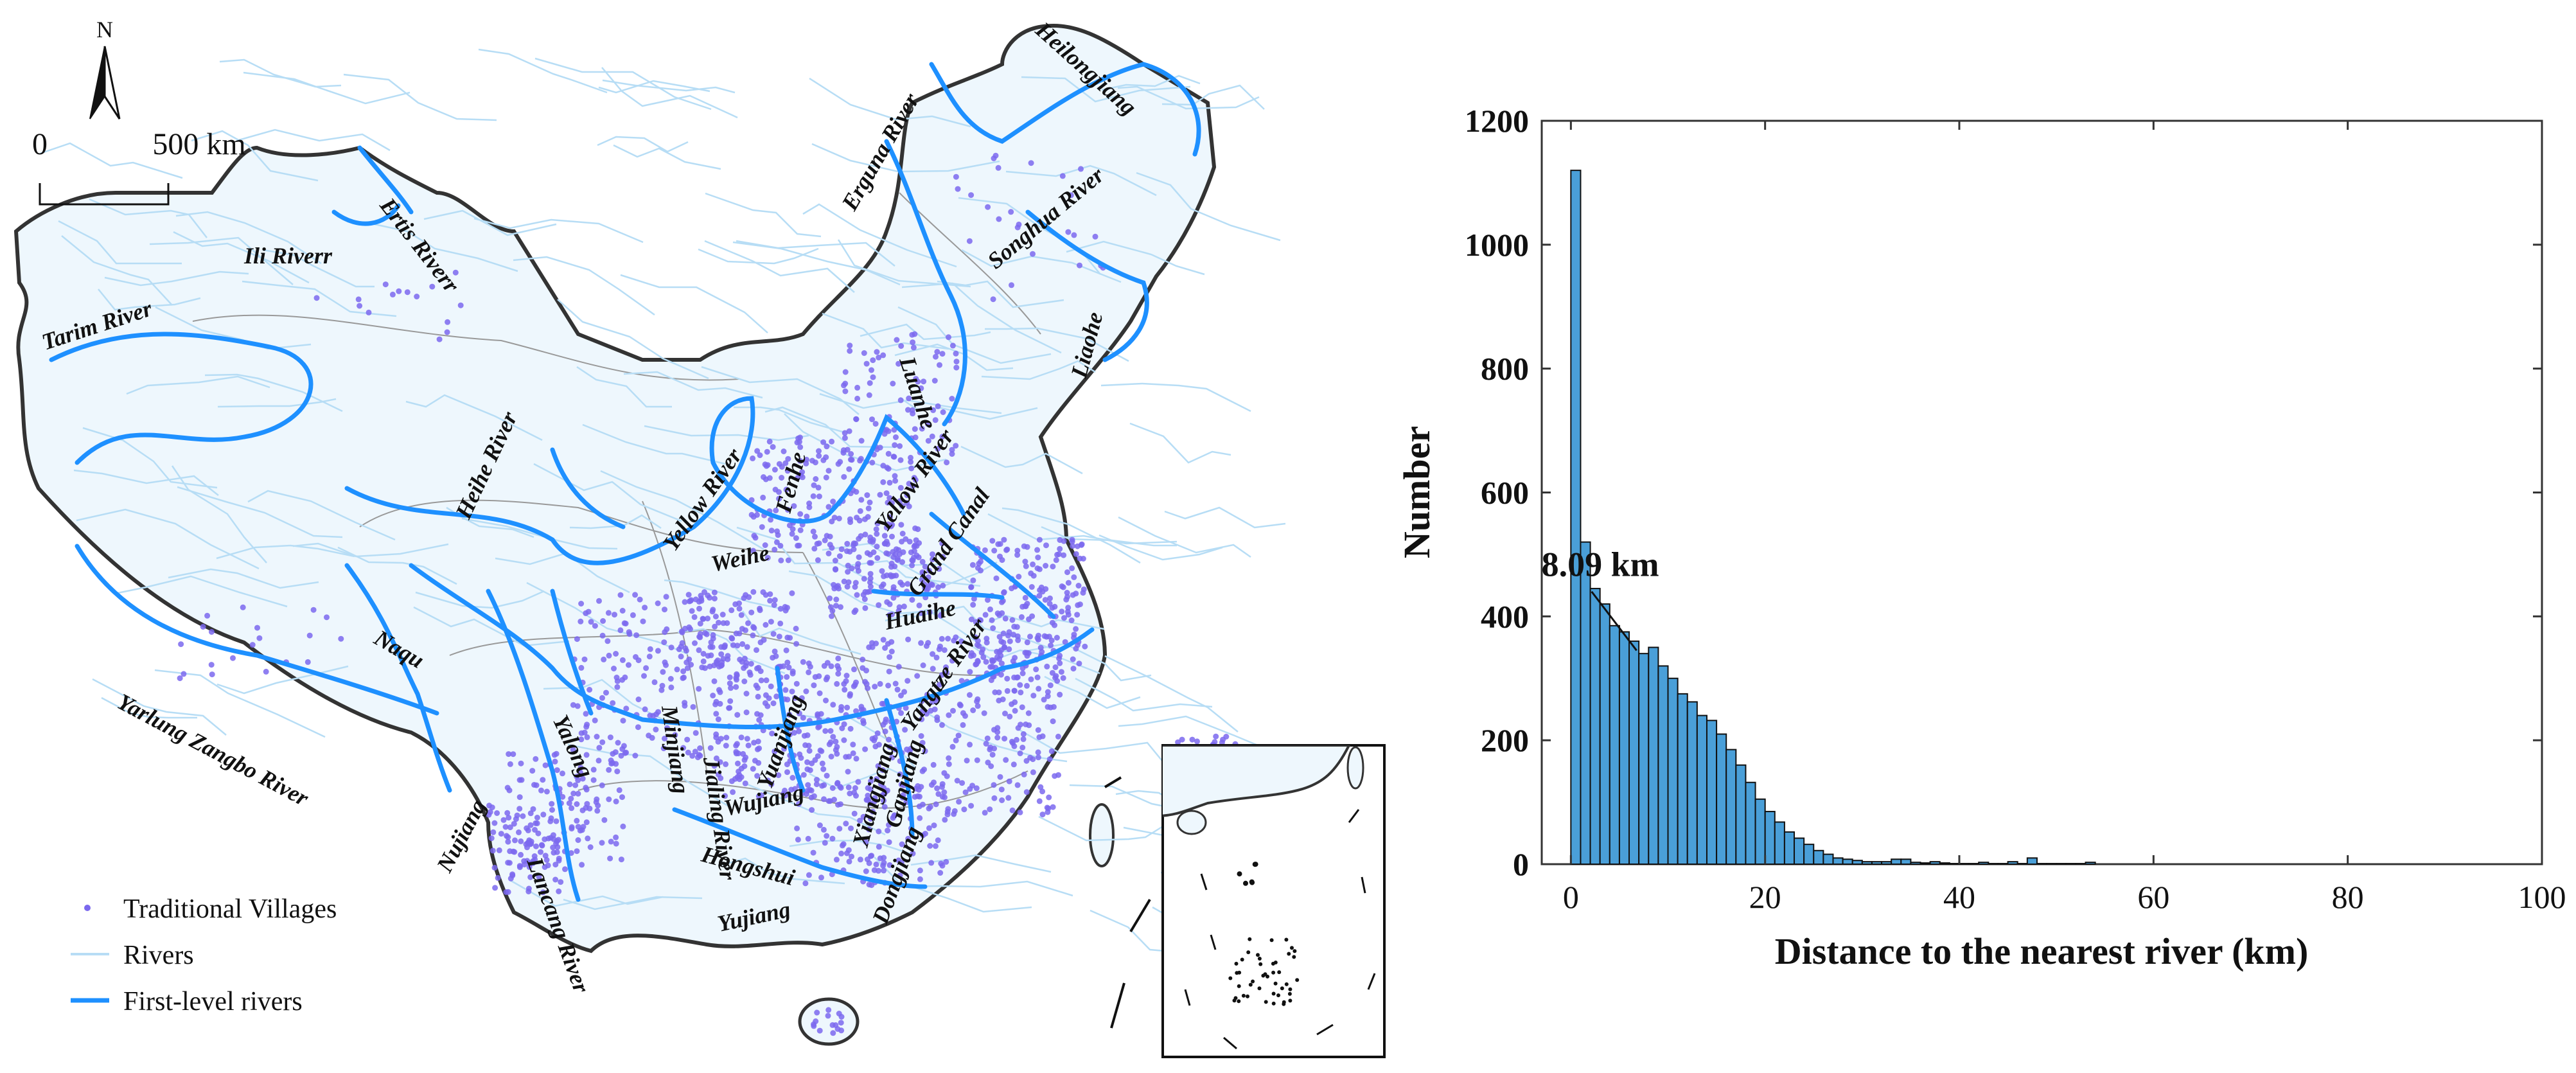  I want to click on river-label: Yarlung Zangbo River, so click(213, 750).